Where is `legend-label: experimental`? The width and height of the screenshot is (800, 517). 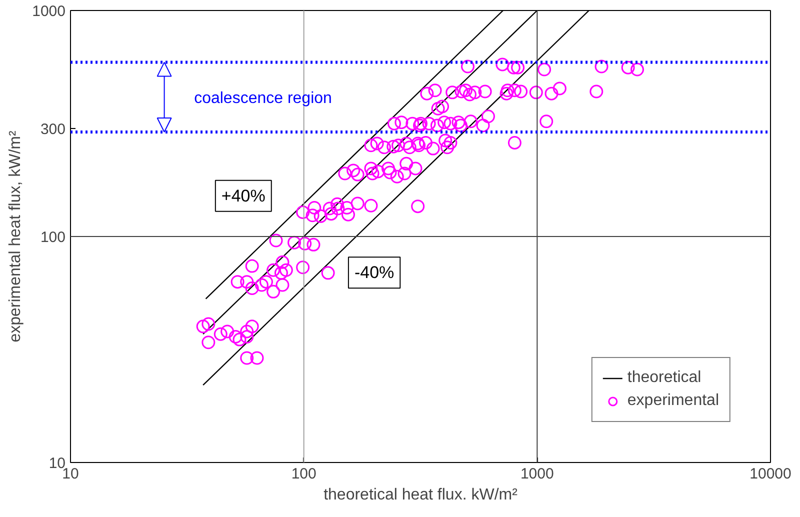
legend-label: experimental is located at coordinates (673, 401).